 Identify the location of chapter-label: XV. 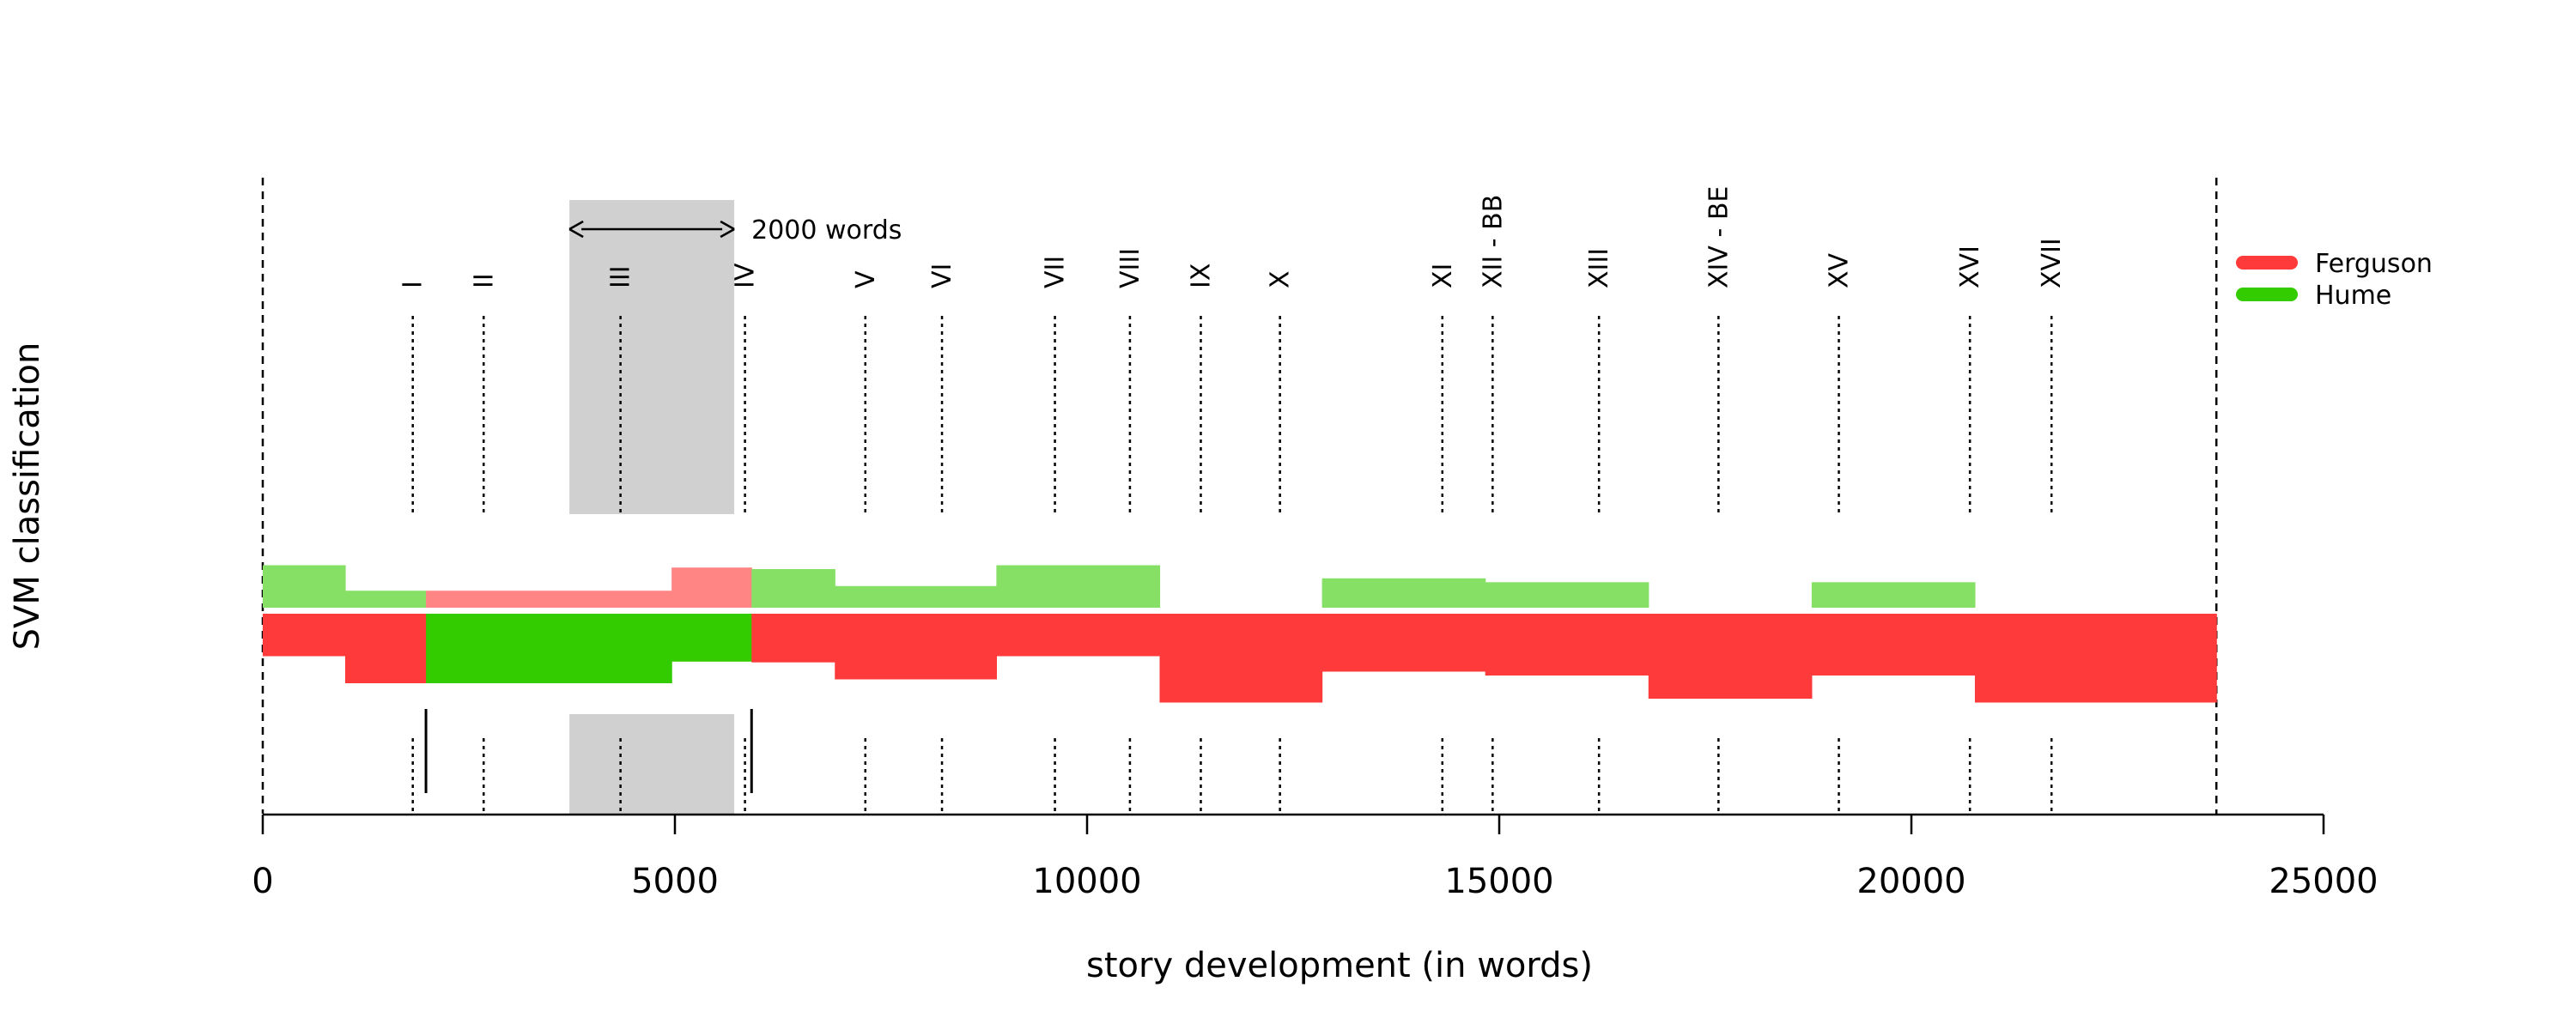
(1840, 270).